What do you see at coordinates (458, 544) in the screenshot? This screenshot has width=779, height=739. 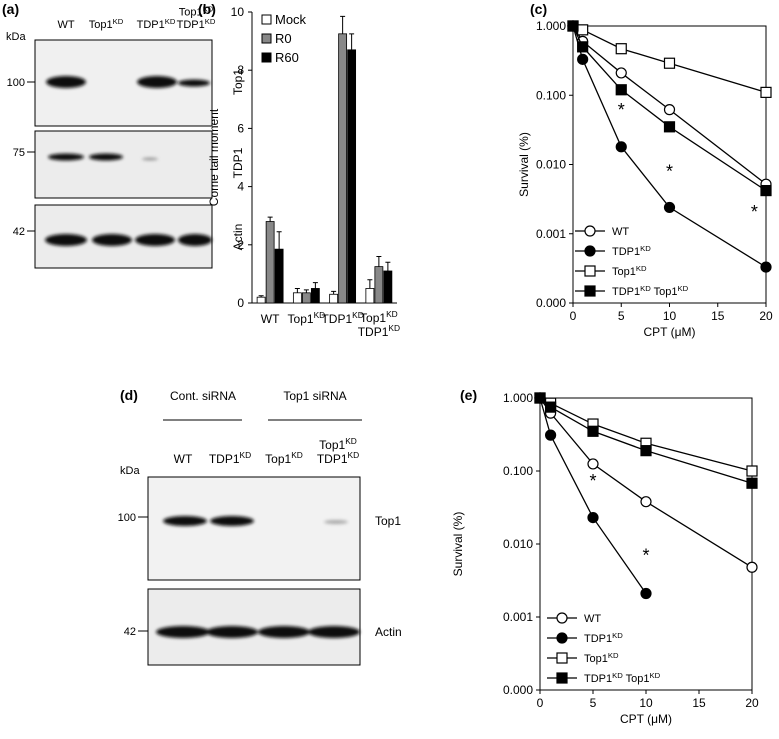 I see `y-axis-label: Survival (%)` at bounding box center [458, 544].